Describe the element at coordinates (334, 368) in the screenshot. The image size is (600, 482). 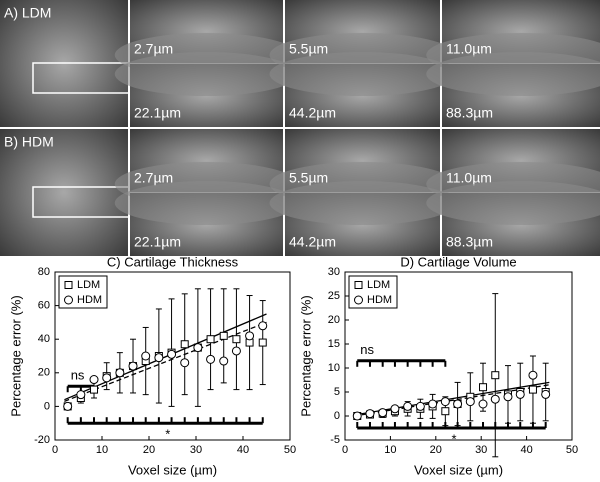
I see `y-tick-label: 10` at that location.